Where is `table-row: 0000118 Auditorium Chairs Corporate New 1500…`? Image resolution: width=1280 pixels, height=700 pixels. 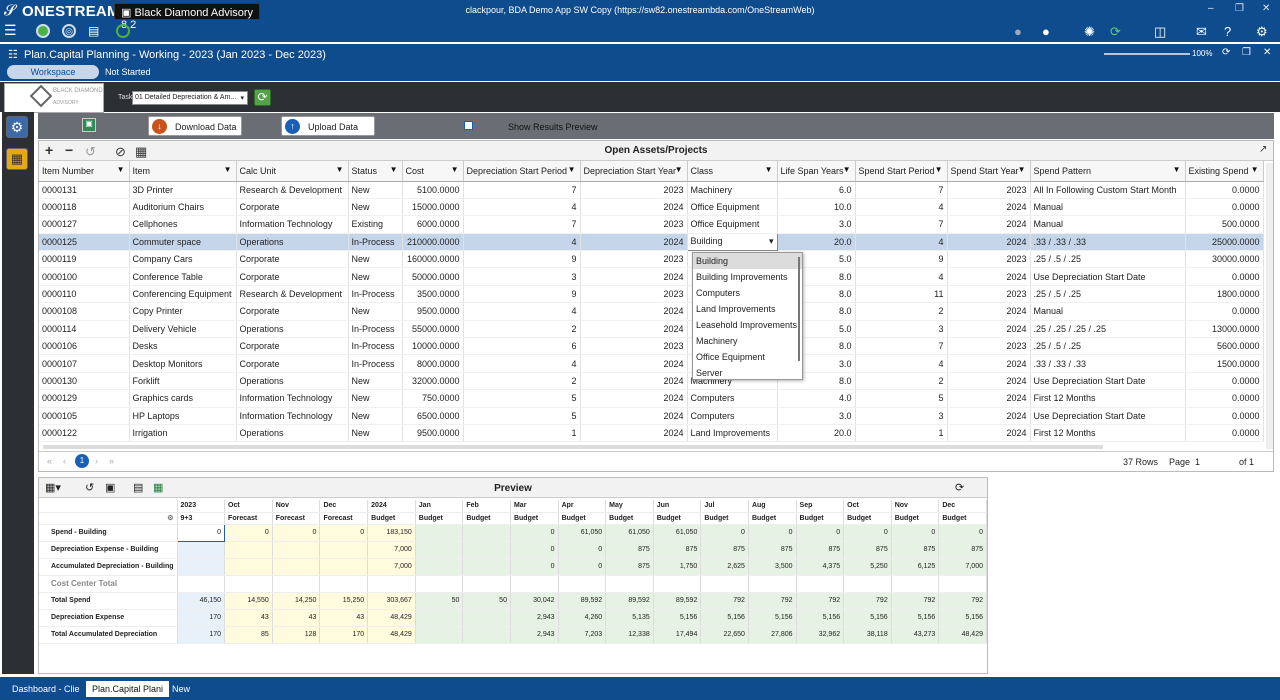 table-row: 0000118 Auditorium Chairs Corporate New 1500… is located at coordinates (651, 207).